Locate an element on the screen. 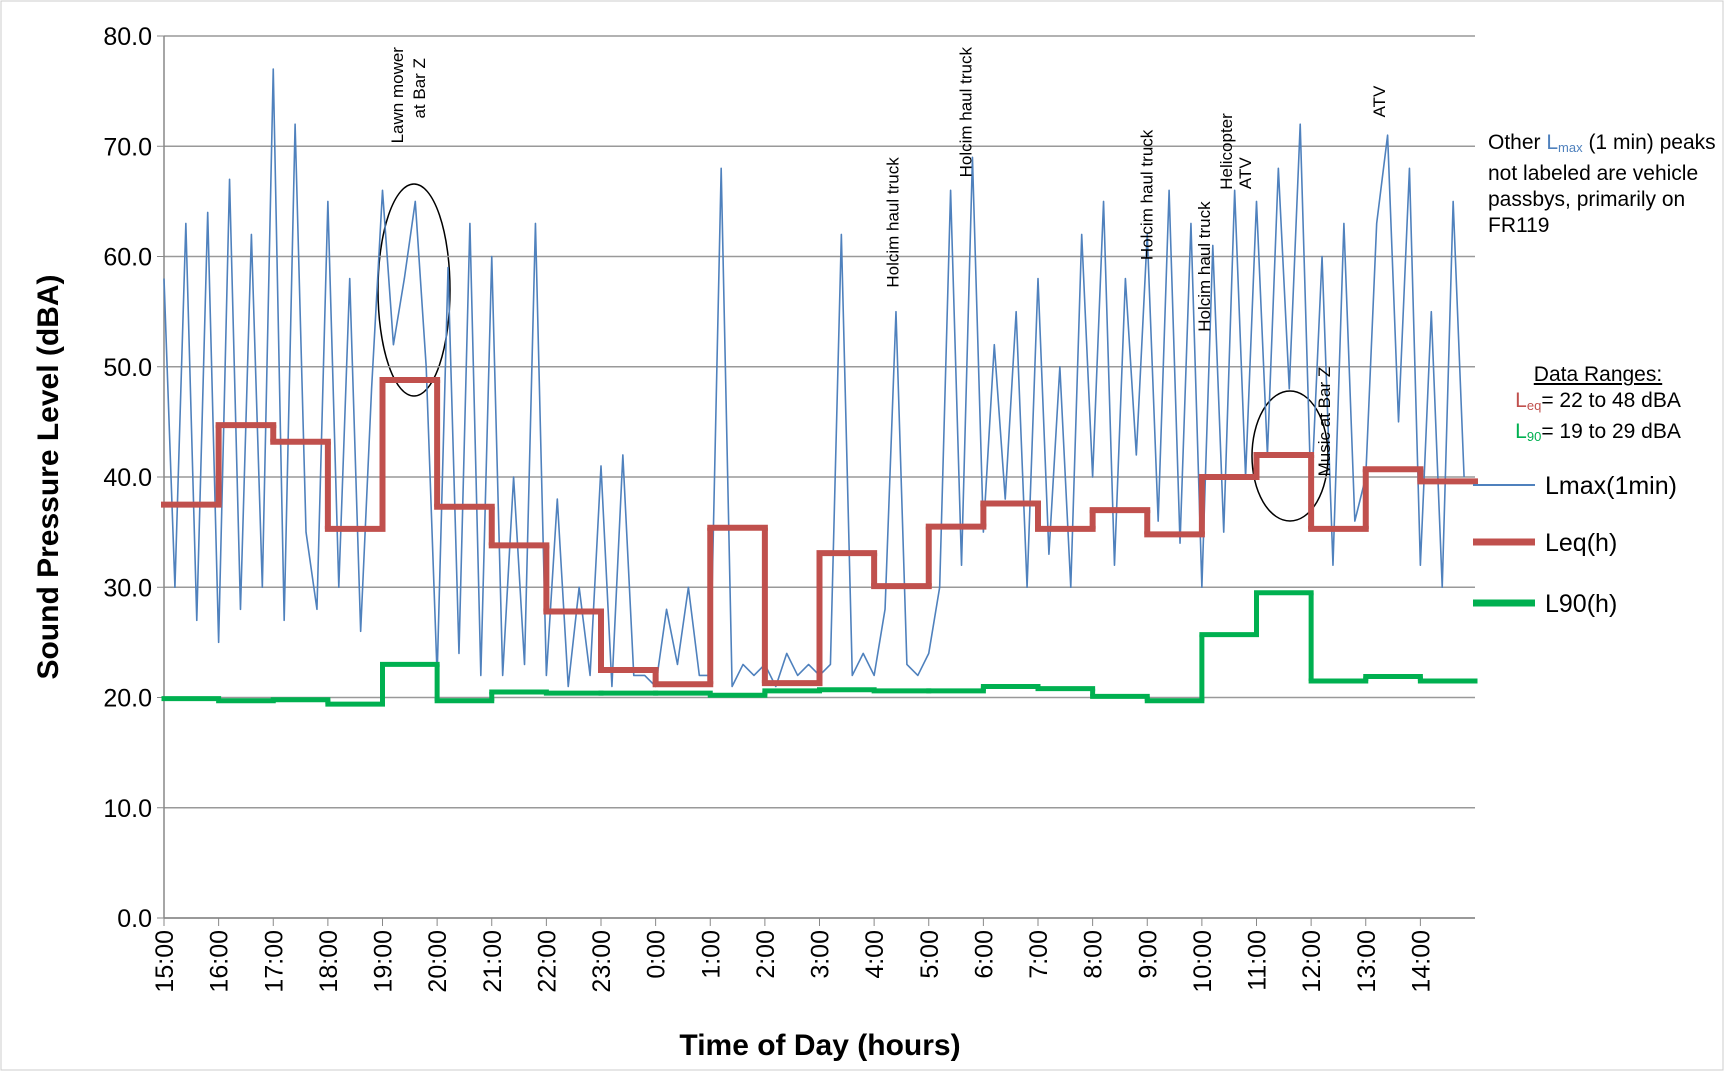 Image resolution: width=1724 pixels, height=1071 pixels. y-tick-label: 80.0 is located at coordinates (127, 37).